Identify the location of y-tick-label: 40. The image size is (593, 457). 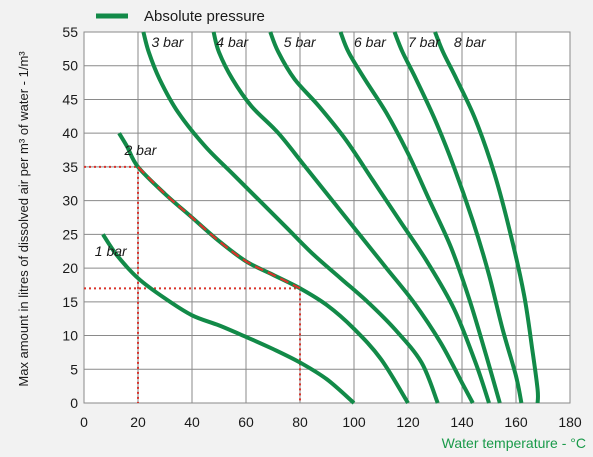
(70, 133).